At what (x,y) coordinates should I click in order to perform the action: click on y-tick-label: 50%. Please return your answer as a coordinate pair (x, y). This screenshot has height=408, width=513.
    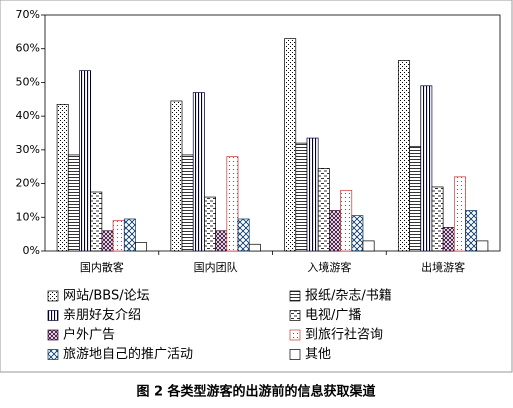
    Looking at the image, I should click on (28, 81).